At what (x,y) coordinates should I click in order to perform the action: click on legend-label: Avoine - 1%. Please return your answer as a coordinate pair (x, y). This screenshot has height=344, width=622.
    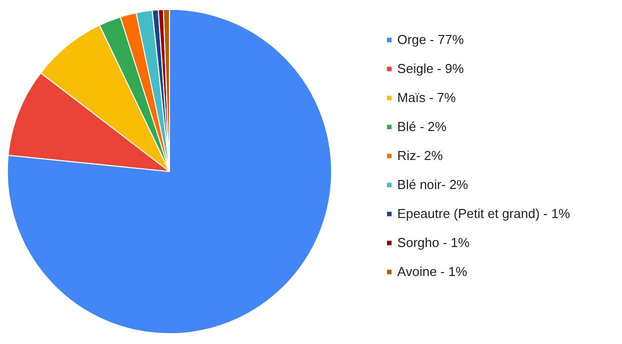
    Looking at the image, I should click on (432, 271).